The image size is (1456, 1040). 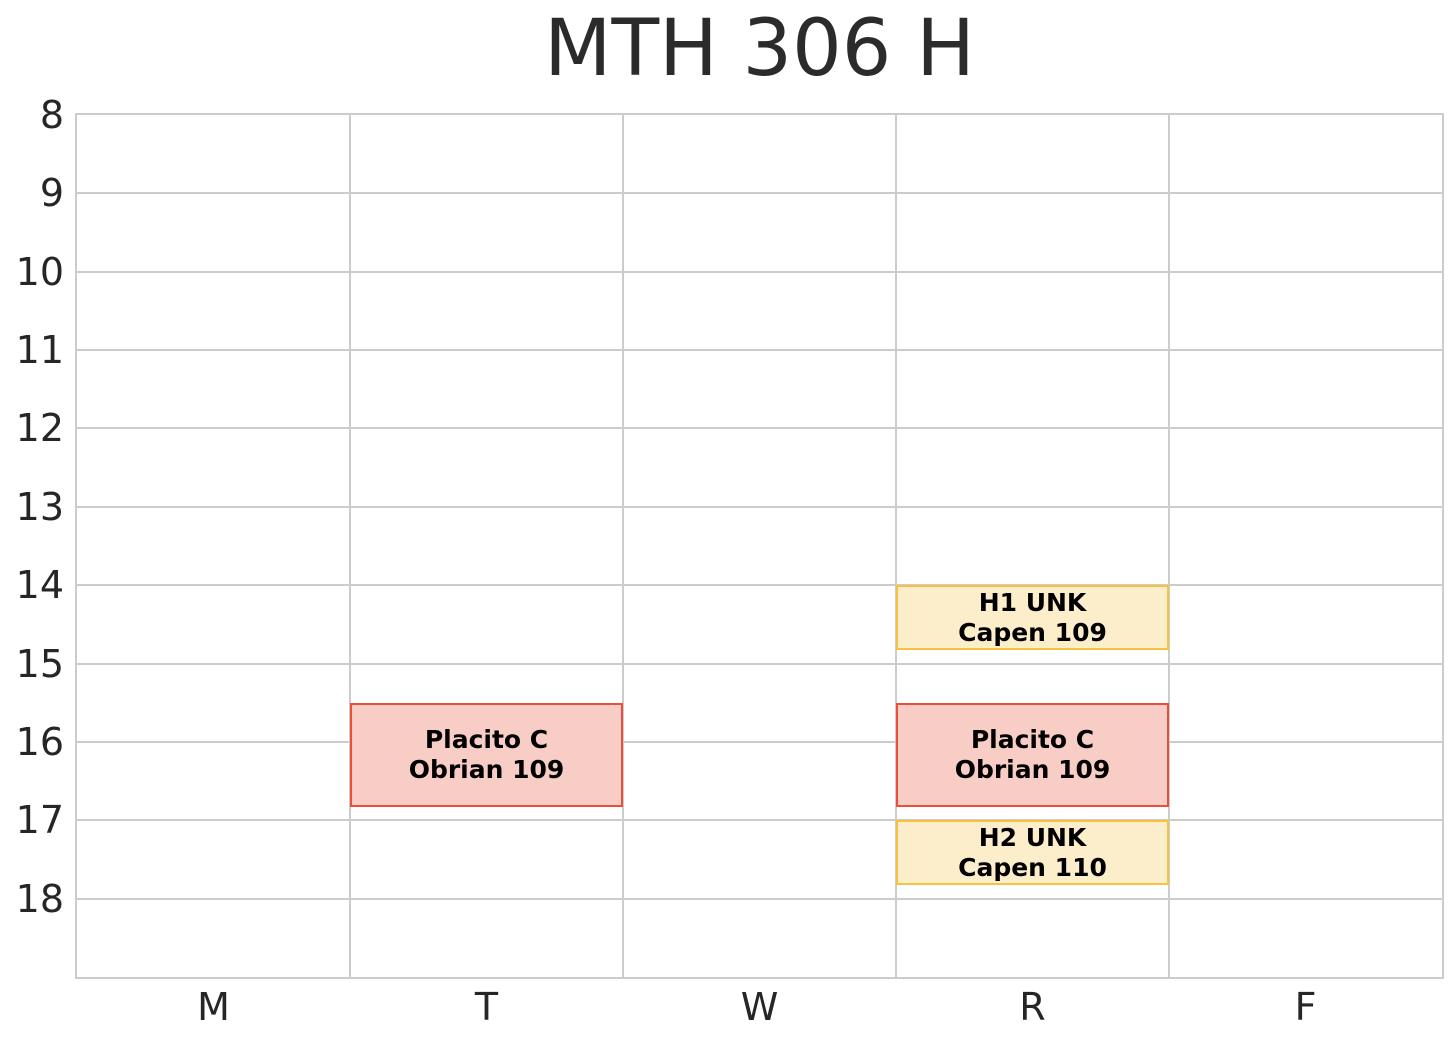 I want to click on event-block: H1 UNK Capen 109, so click(x=1032, y=618).